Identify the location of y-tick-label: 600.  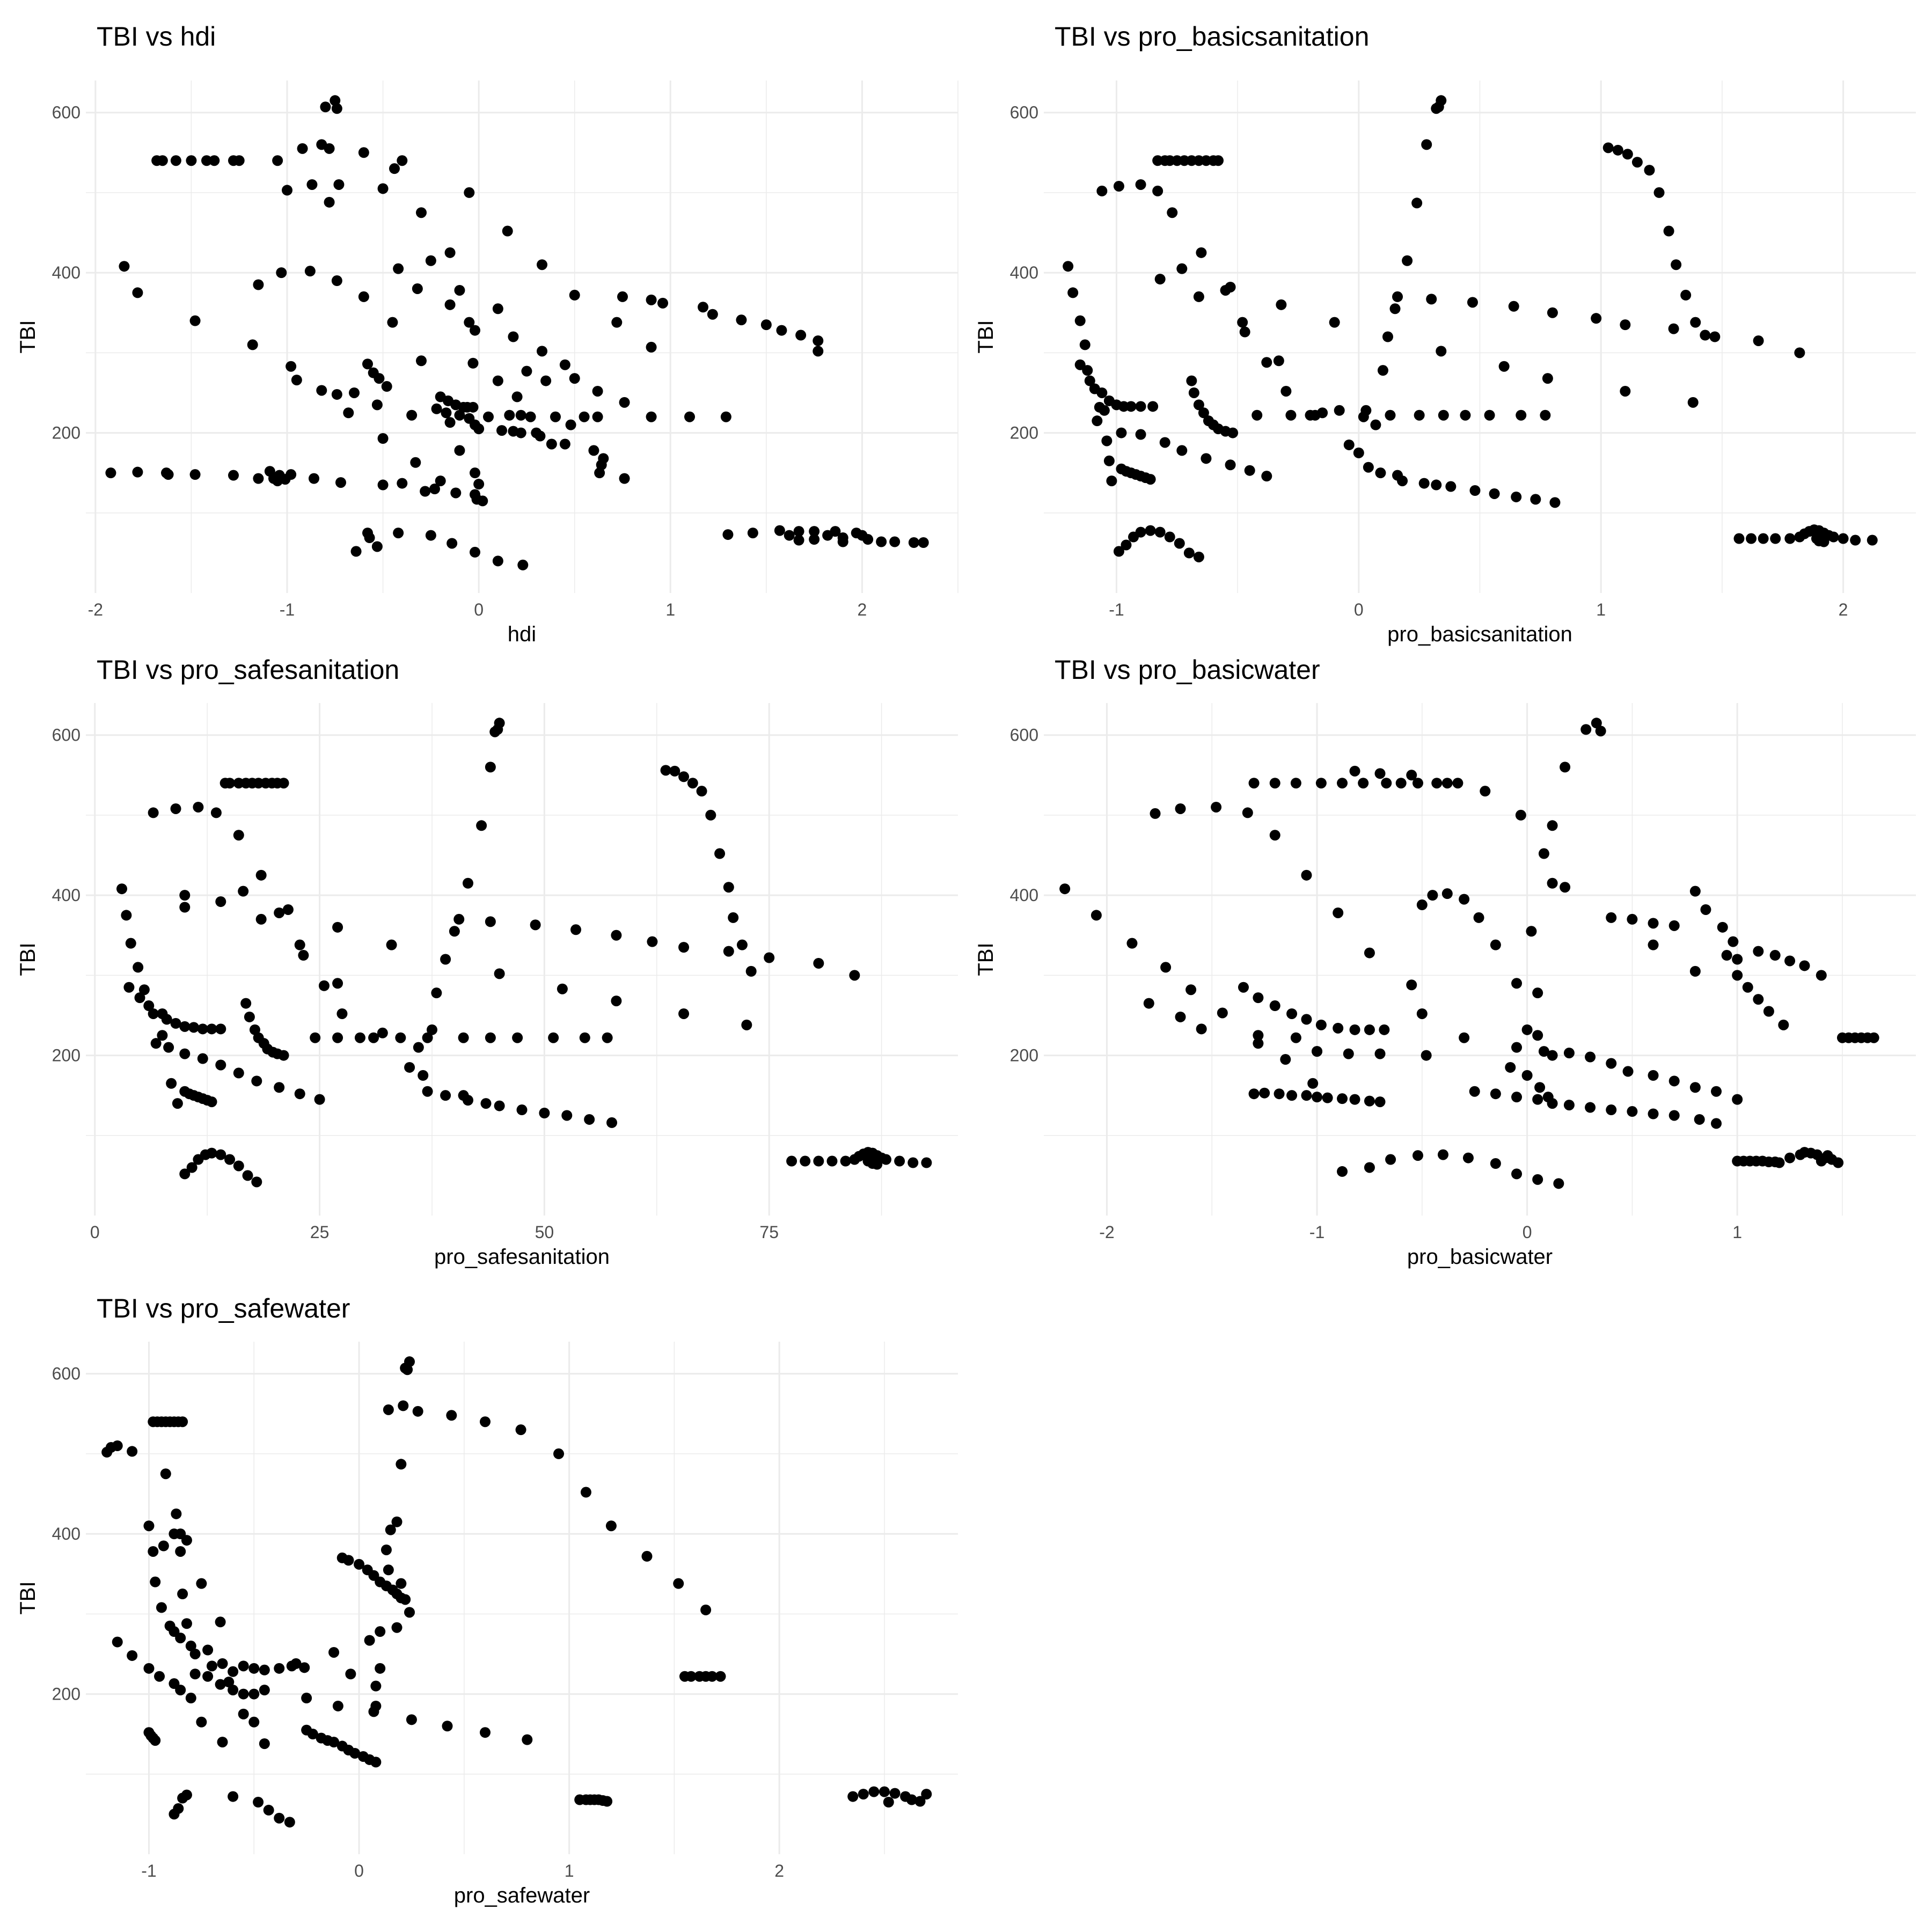
(1024, 112).